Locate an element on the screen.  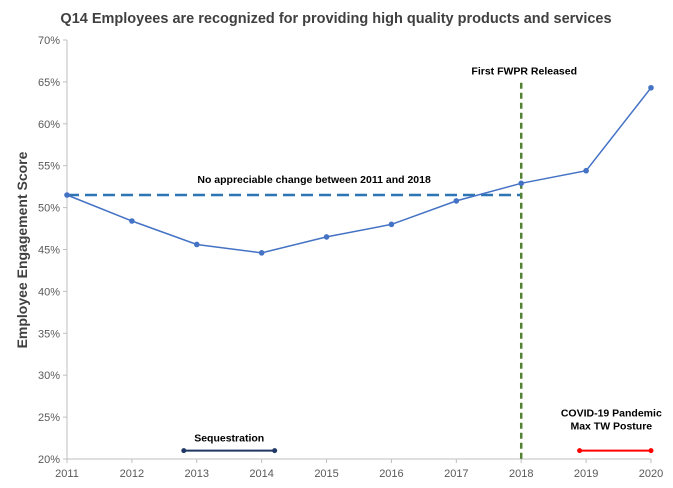
sequestration-label: Sequestration is located at coordinates (229, 439).